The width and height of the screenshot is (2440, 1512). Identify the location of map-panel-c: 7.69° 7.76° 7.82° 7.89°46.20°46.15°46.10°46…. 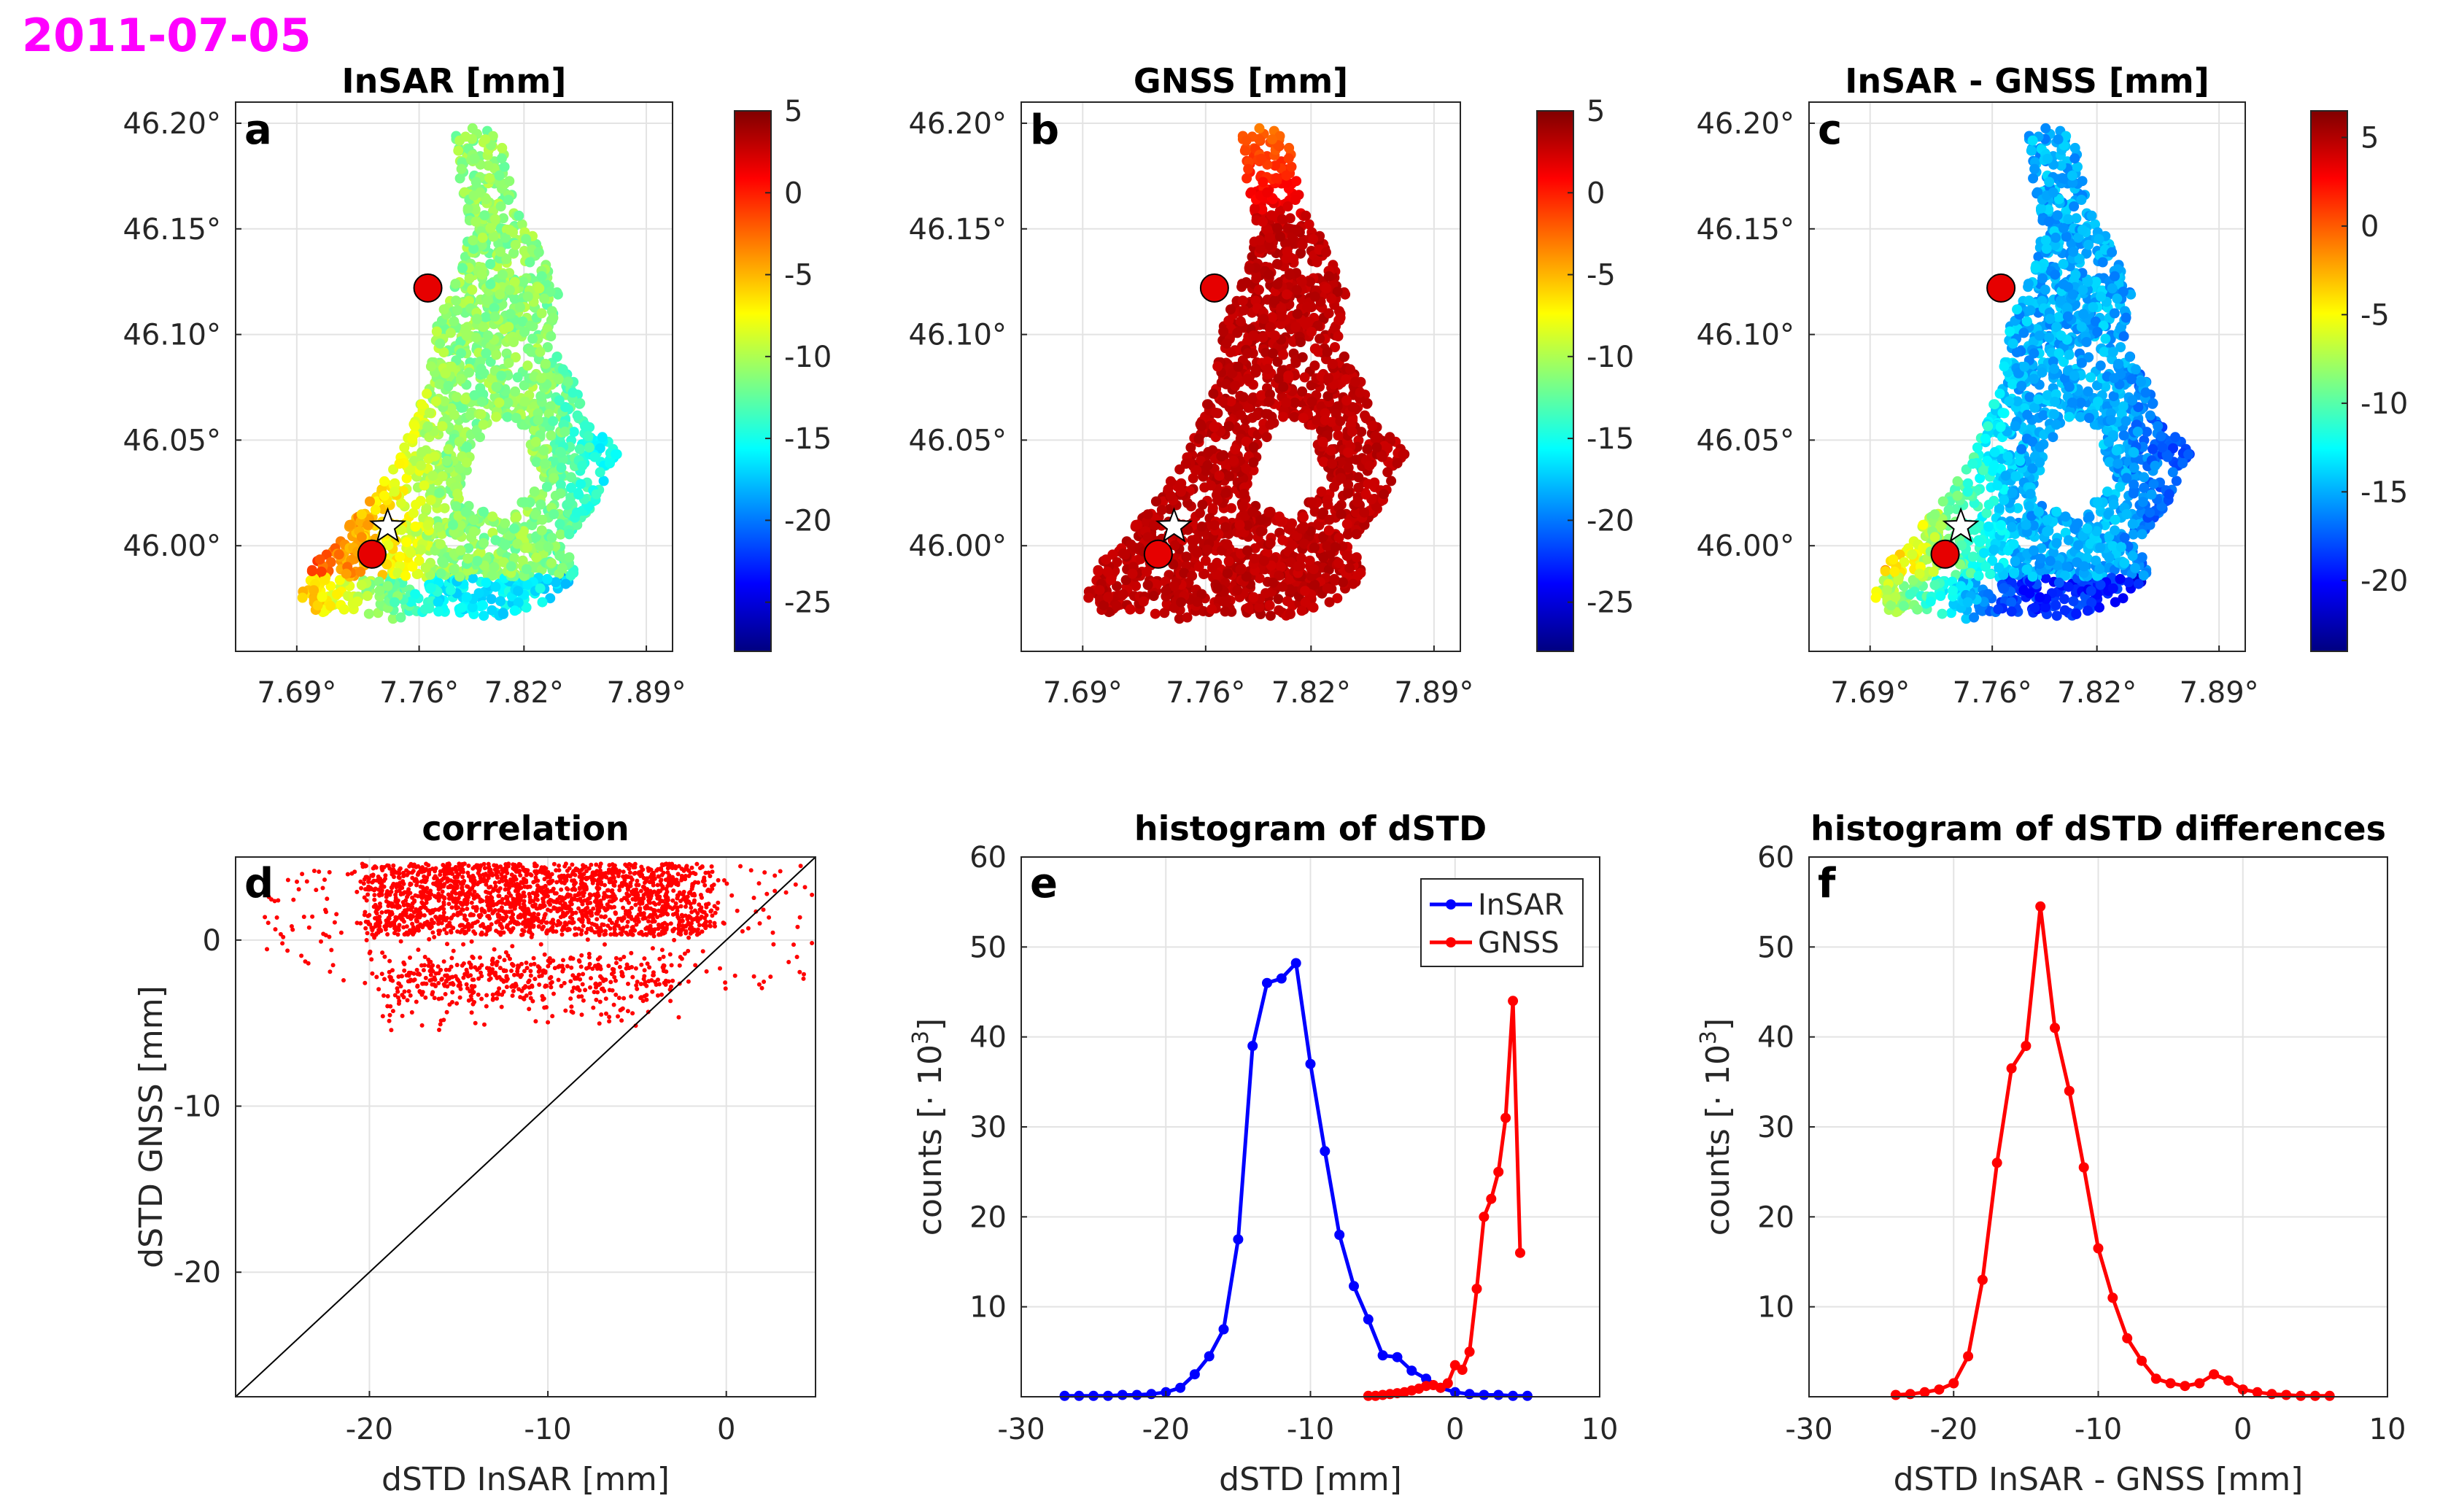
(2052, 385).